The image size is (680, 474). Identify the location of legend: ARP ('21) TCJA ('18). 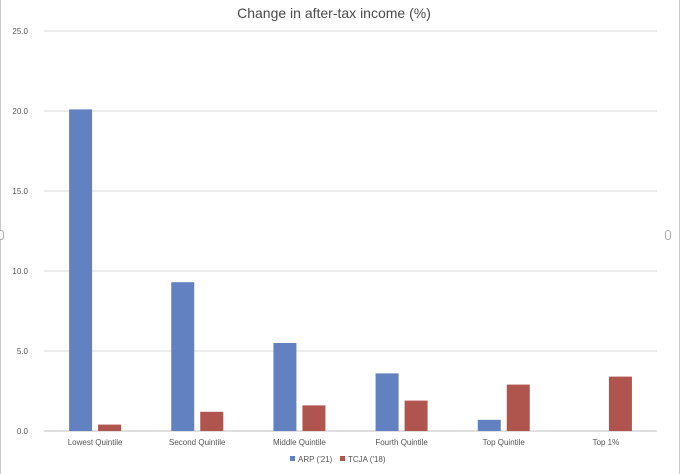
(338, 459).